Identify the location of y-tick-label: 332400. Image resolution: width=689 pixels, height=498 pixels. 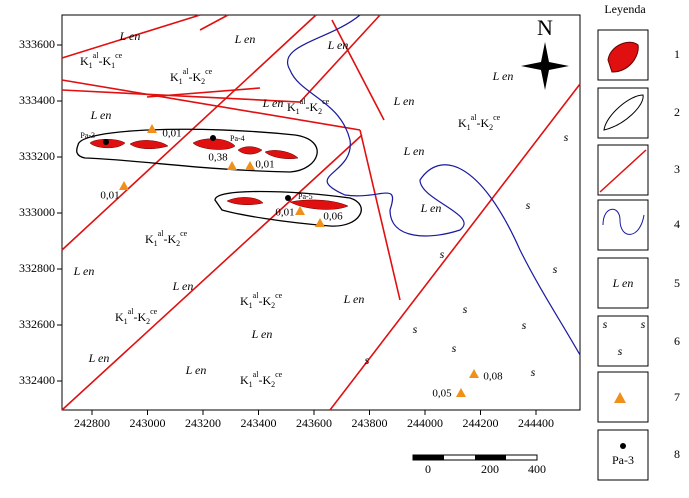
(37, 380).